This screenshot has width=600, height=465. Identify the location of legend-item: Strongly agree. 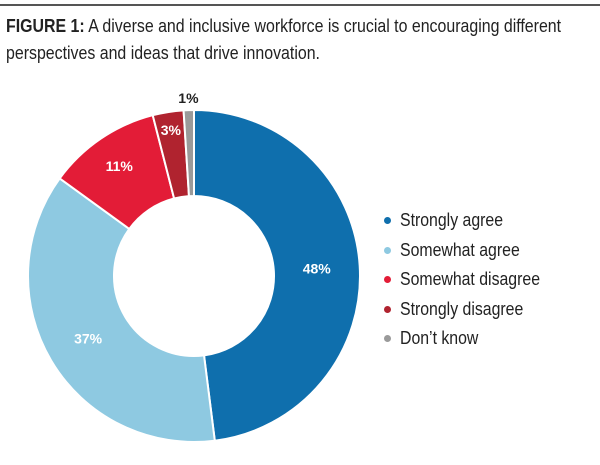
(471, 221).